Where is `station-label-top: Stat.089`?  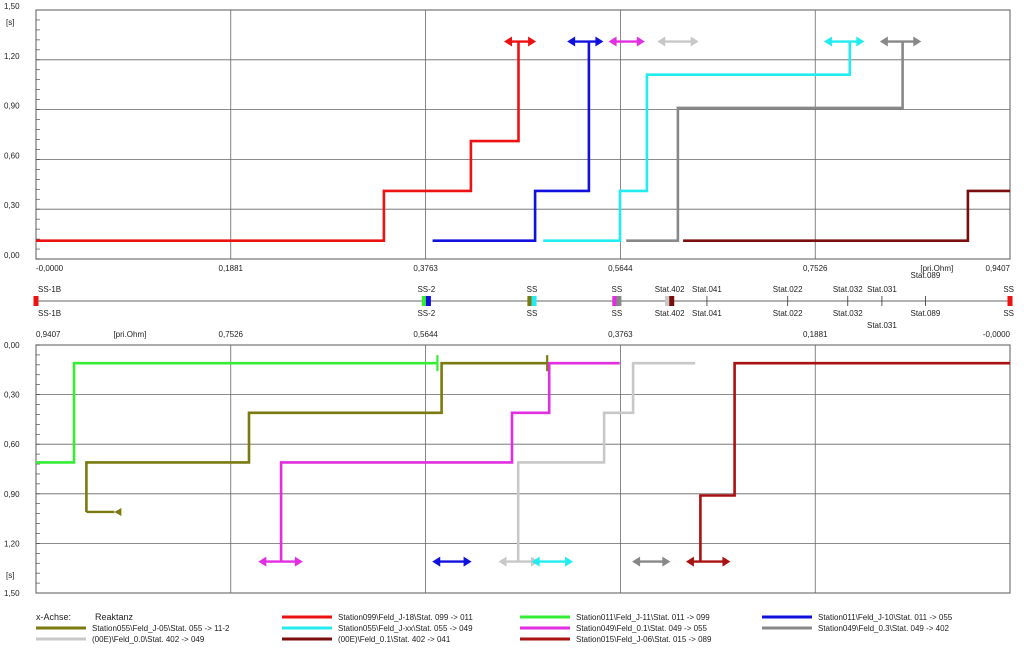
station-label-top: Stat.089 is located at coordinates (926, 275).